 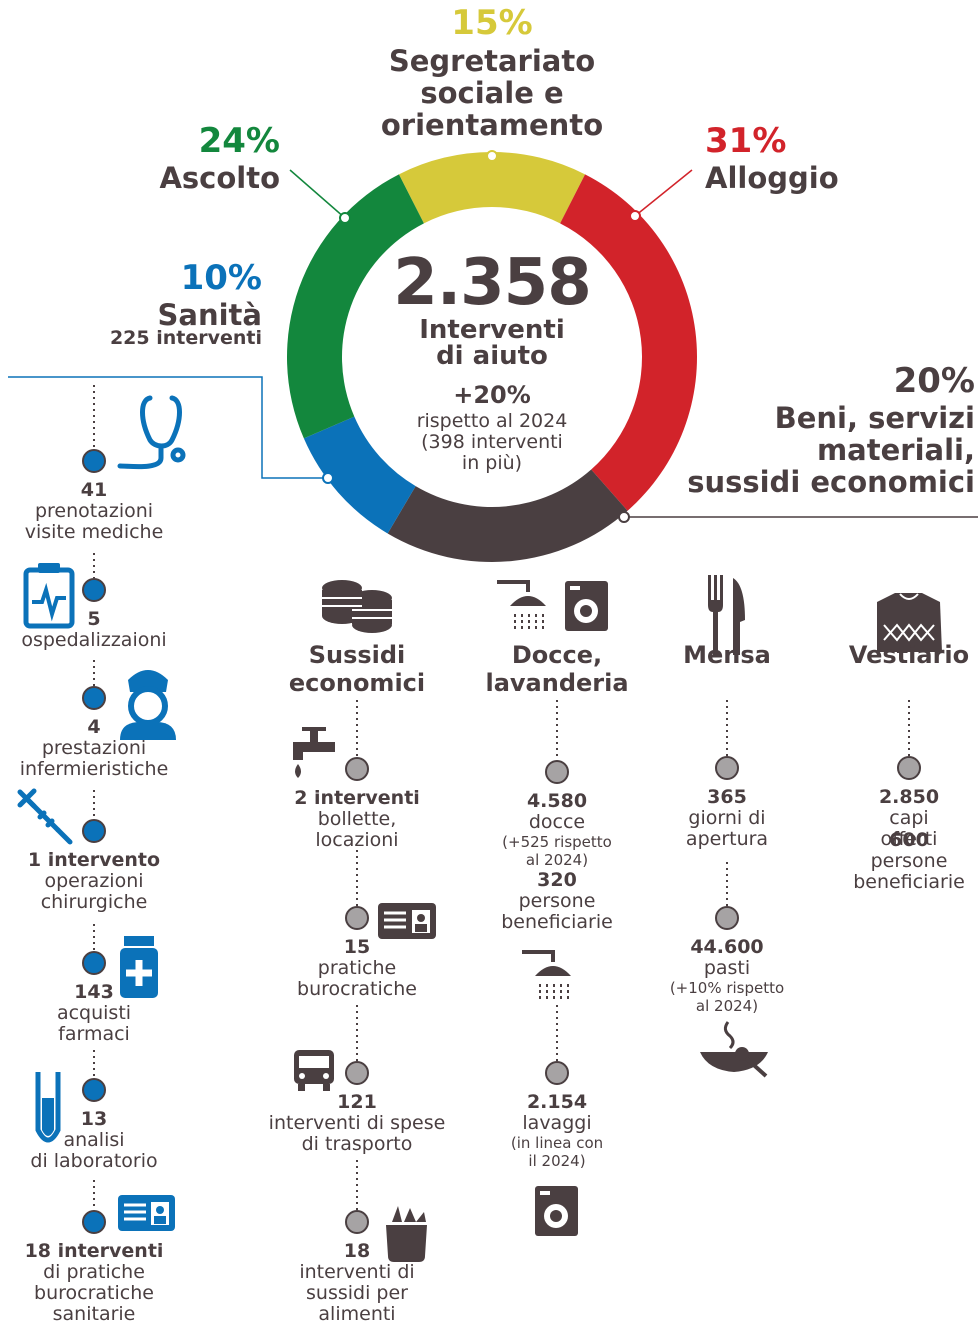 What do you see at coordinates (557, 1102) in the screenshot?
I see `item-num: 2.154` at bounding box center [557, 1102].